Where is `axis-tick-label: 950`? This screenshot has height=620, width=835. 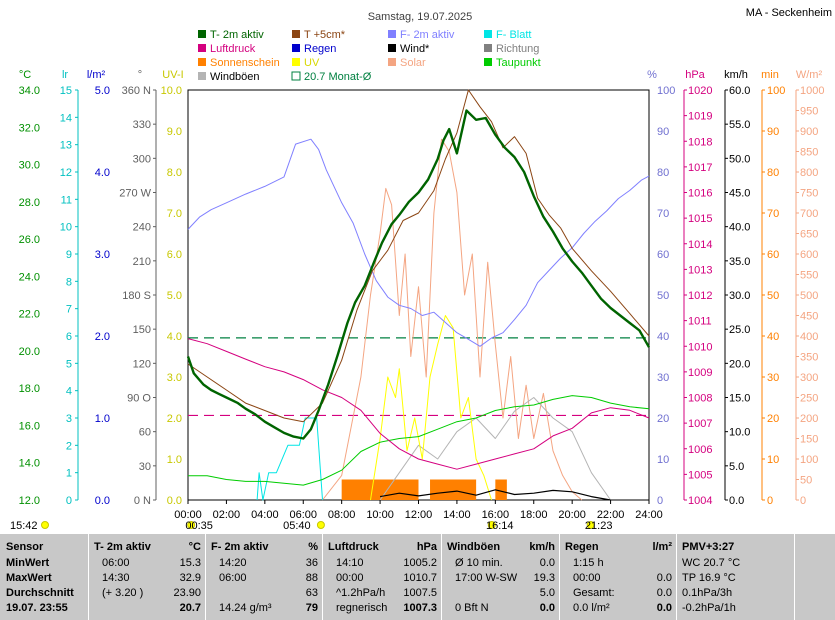 axis-tick-label: 950 is located at coordinates (809, 112).